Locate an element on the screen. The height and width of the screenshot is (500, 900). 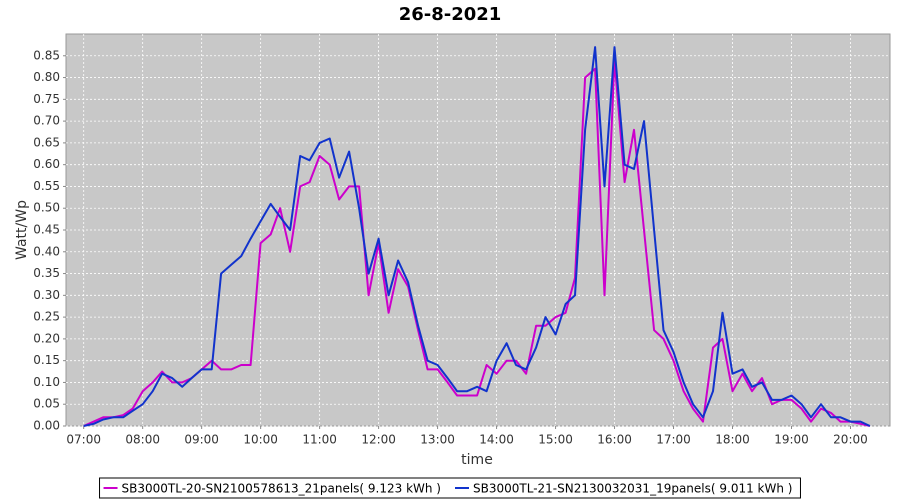
y-tick-label: 0.00 is located at coordinates (46, 426).